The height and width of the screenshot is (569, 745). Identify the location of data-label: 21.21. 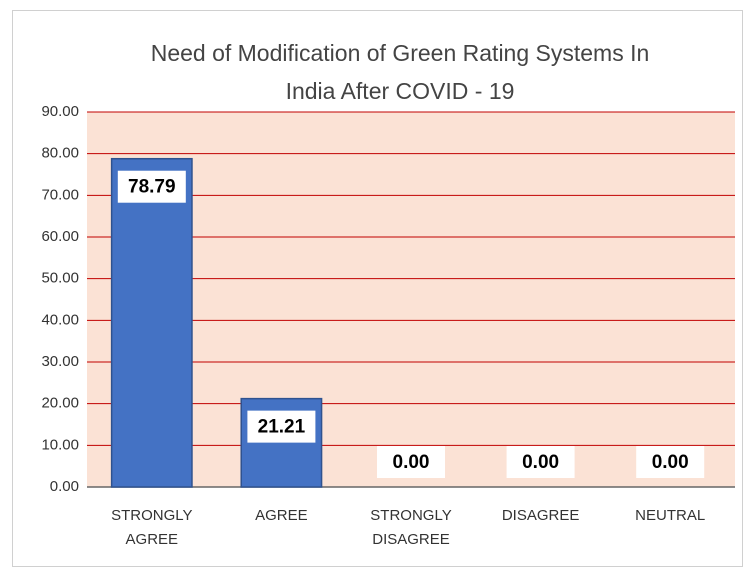
(282, 427).